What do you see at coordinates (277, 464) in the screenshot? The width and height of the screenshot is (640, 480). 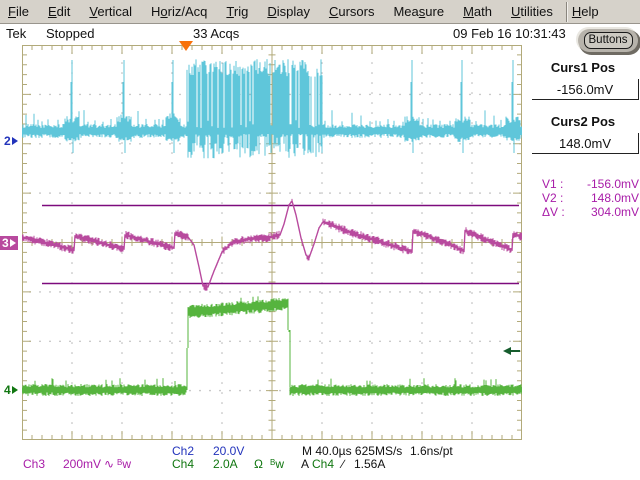 I see `ch4-bandwidth-icon: Bw` at bounding box center [277, 464].